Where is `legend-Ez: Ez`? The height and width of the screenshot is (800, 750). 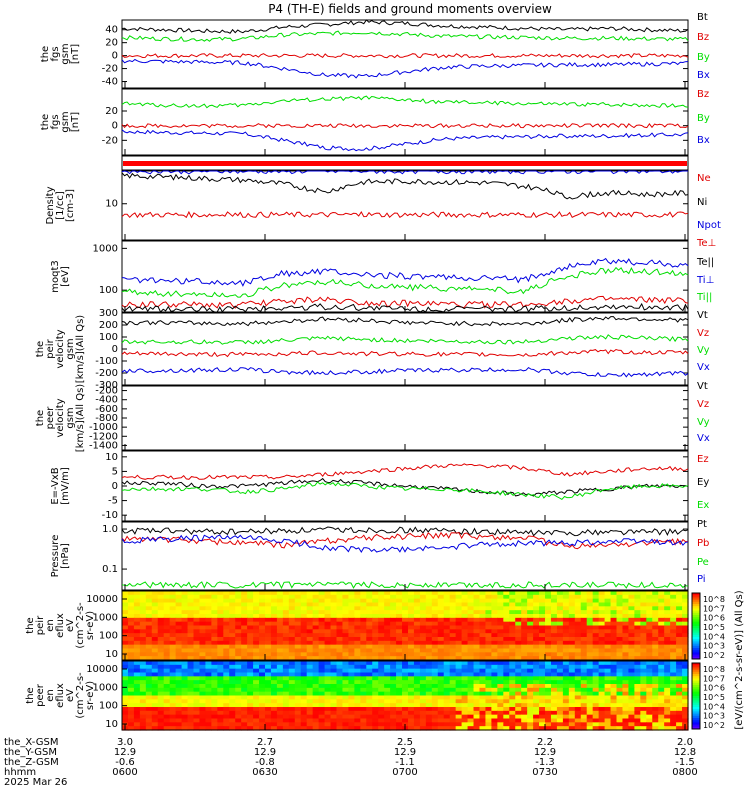
legend-Ez: Ez is located at coordinates (703, 459).